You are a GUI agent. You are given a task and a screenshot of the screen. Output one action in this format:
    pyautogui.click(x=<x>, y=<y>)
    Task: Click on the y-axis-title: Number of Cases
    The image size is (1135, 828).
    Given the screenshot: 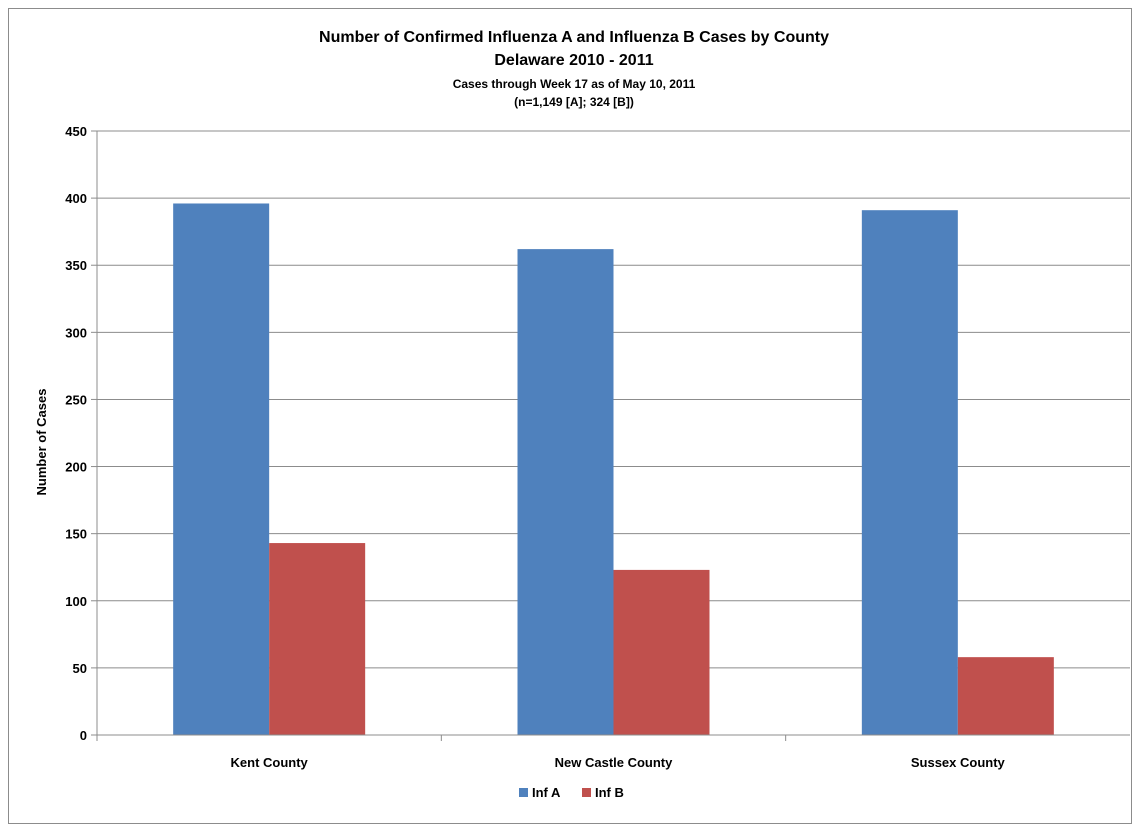 What is the action you would take?
    pyautogui.click(x=41, y=442)
    